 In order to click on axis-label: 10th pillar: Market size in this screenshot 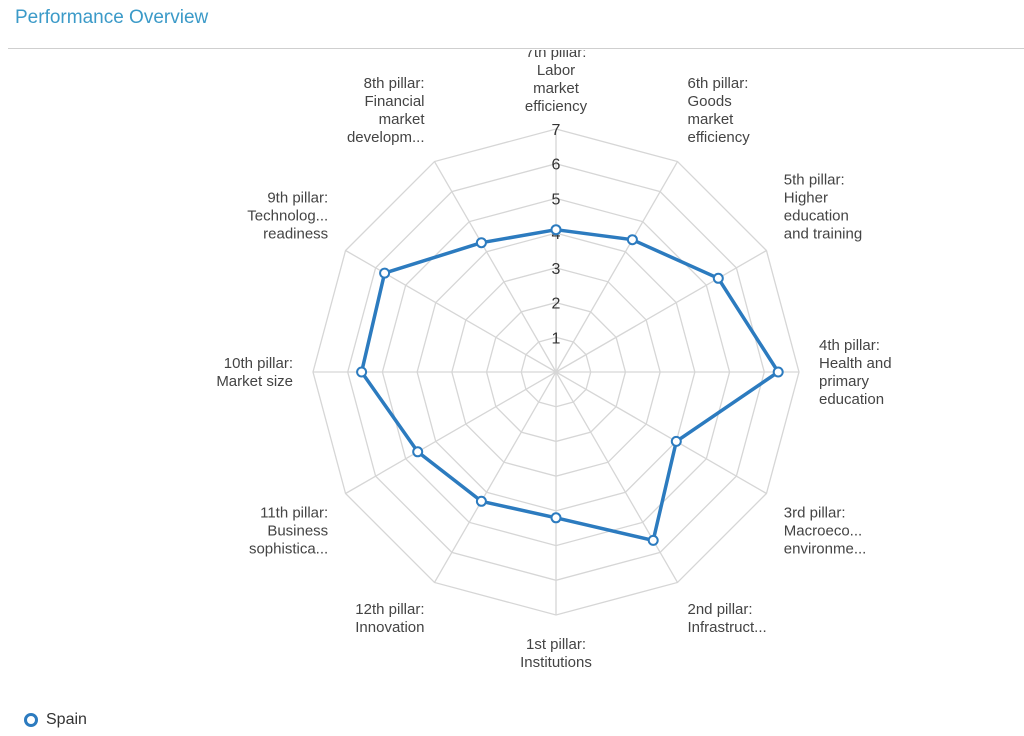, I will do `click(254, 372)`.